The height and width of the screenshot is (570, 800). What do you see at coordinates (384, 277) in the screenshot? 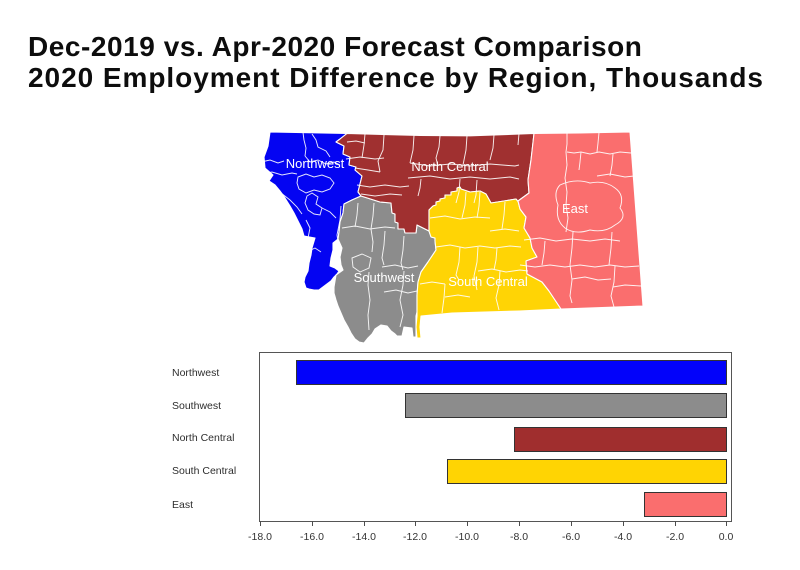
I see `svg-text: Southwest` at bounding box center [384, 277].